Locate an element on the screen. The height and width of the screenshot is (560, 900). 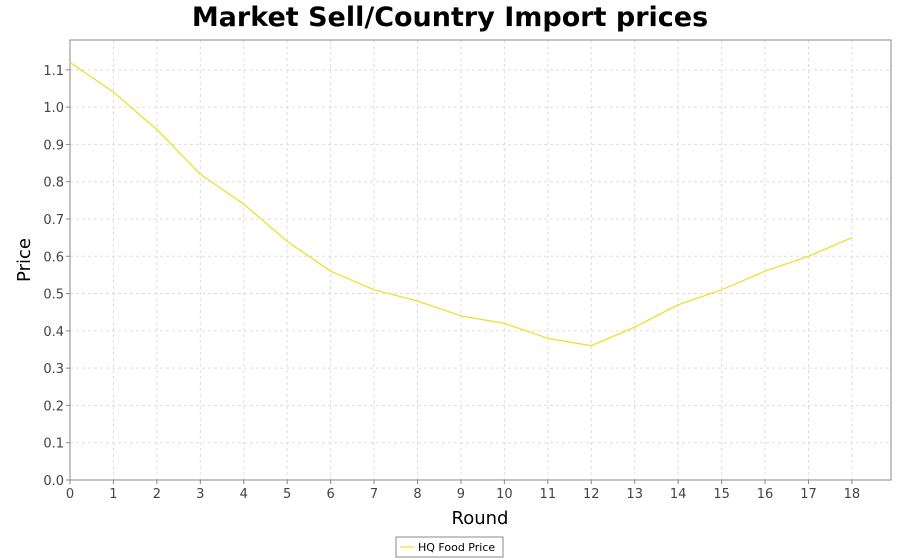
y-axis-label: Price is located at coordinates (24, 260).